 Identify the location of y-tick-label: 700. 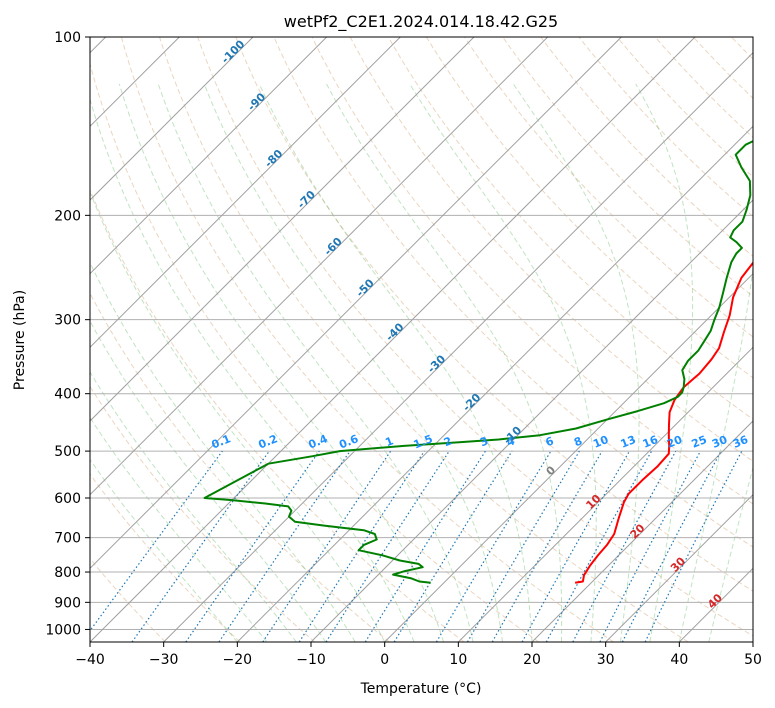
(67, 539).